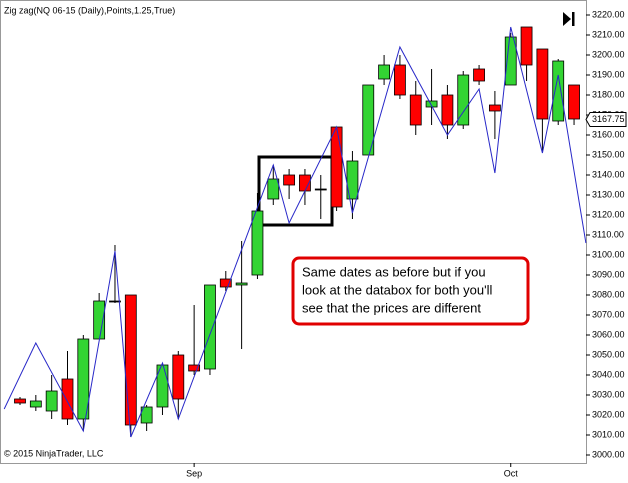 The height and width of the screenshot is (483, 628). I want to click on annotation-box, so click(410, 291).